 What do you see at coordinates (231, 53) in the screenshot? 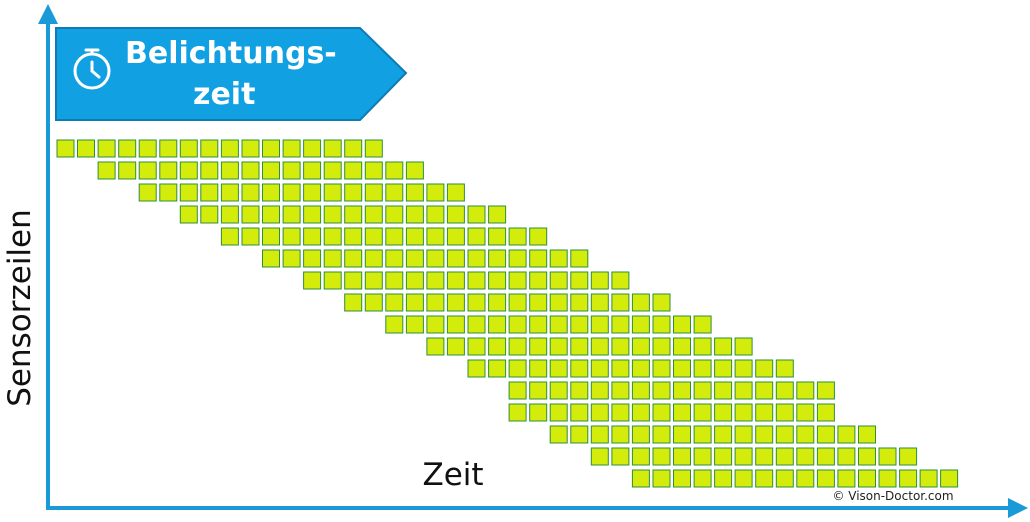
I see `banner-line-1: Belichtungs-` at bounding box center [231, 53].